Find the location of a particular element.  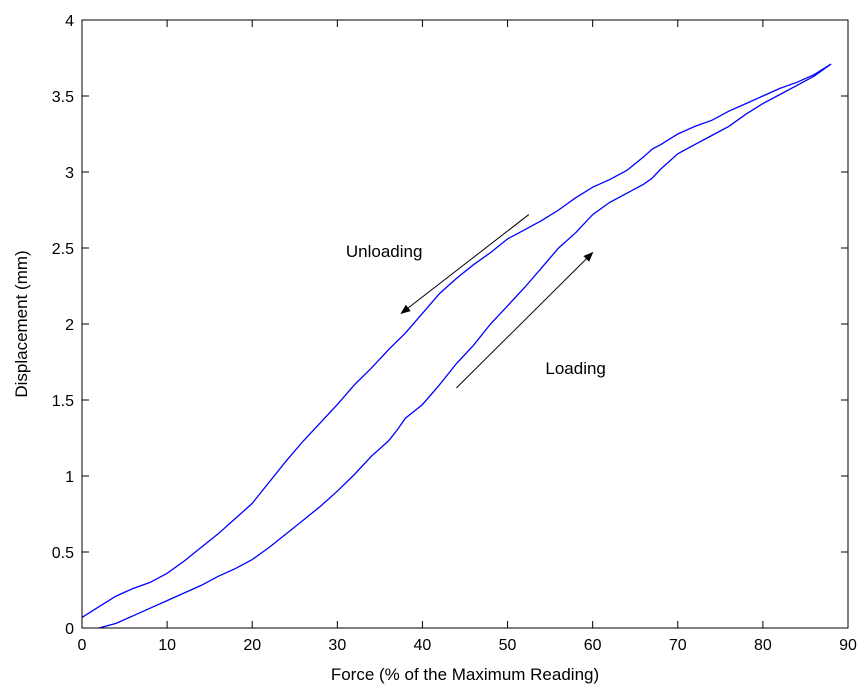

x-tick-label: 40 is located at coordinates (423, 645).